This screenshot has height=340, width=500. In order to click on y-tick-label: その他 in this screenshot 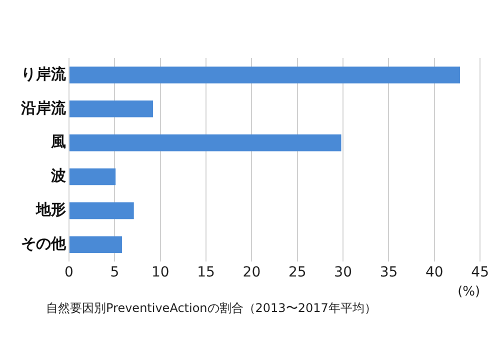, I will do `click(44, 243)`.